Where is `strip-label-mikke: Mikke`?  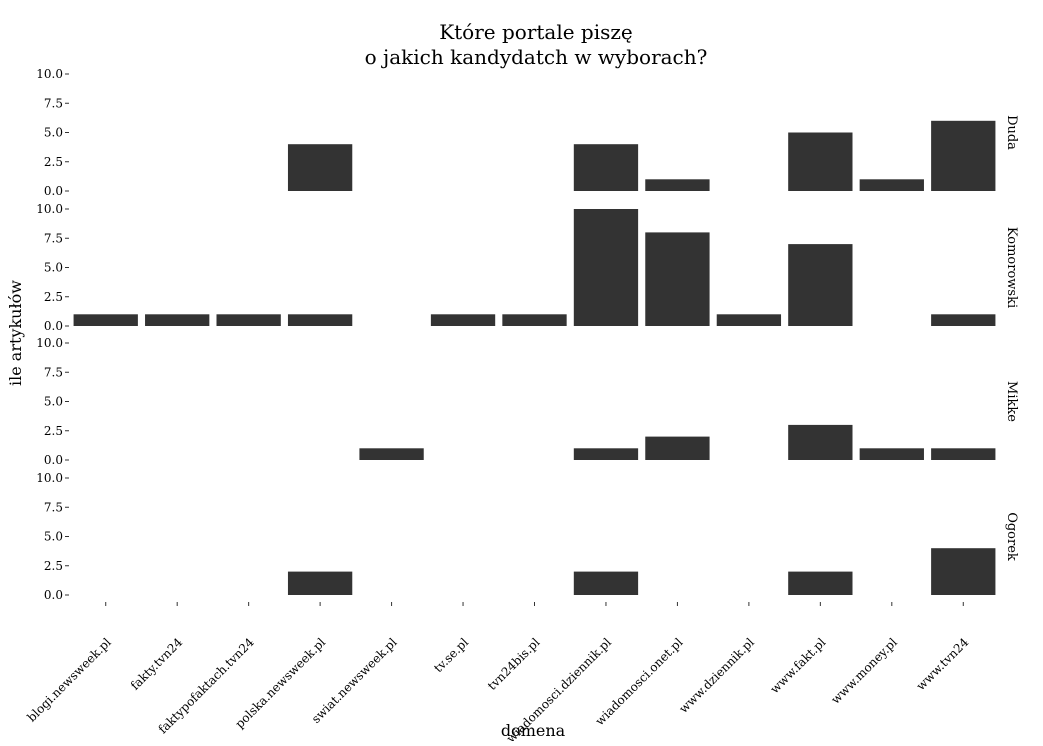 strip-label-mikke: Mikke is located at coordinates (1011, 401).